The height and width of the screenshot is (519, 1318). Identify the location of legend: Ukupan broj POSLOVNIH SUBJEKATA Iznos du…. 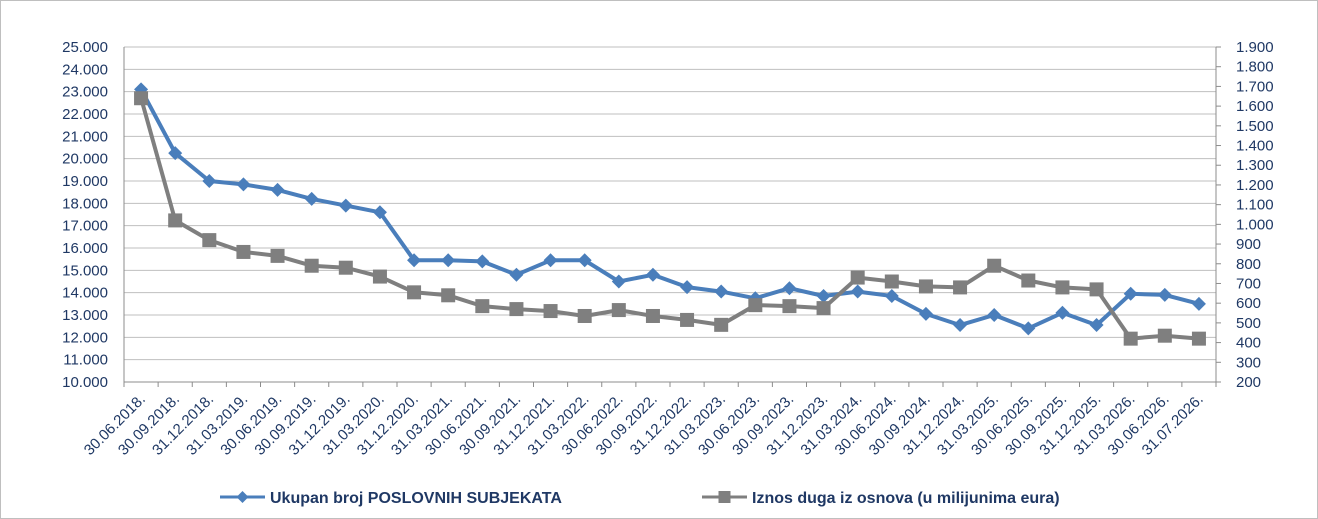
(640, 498).